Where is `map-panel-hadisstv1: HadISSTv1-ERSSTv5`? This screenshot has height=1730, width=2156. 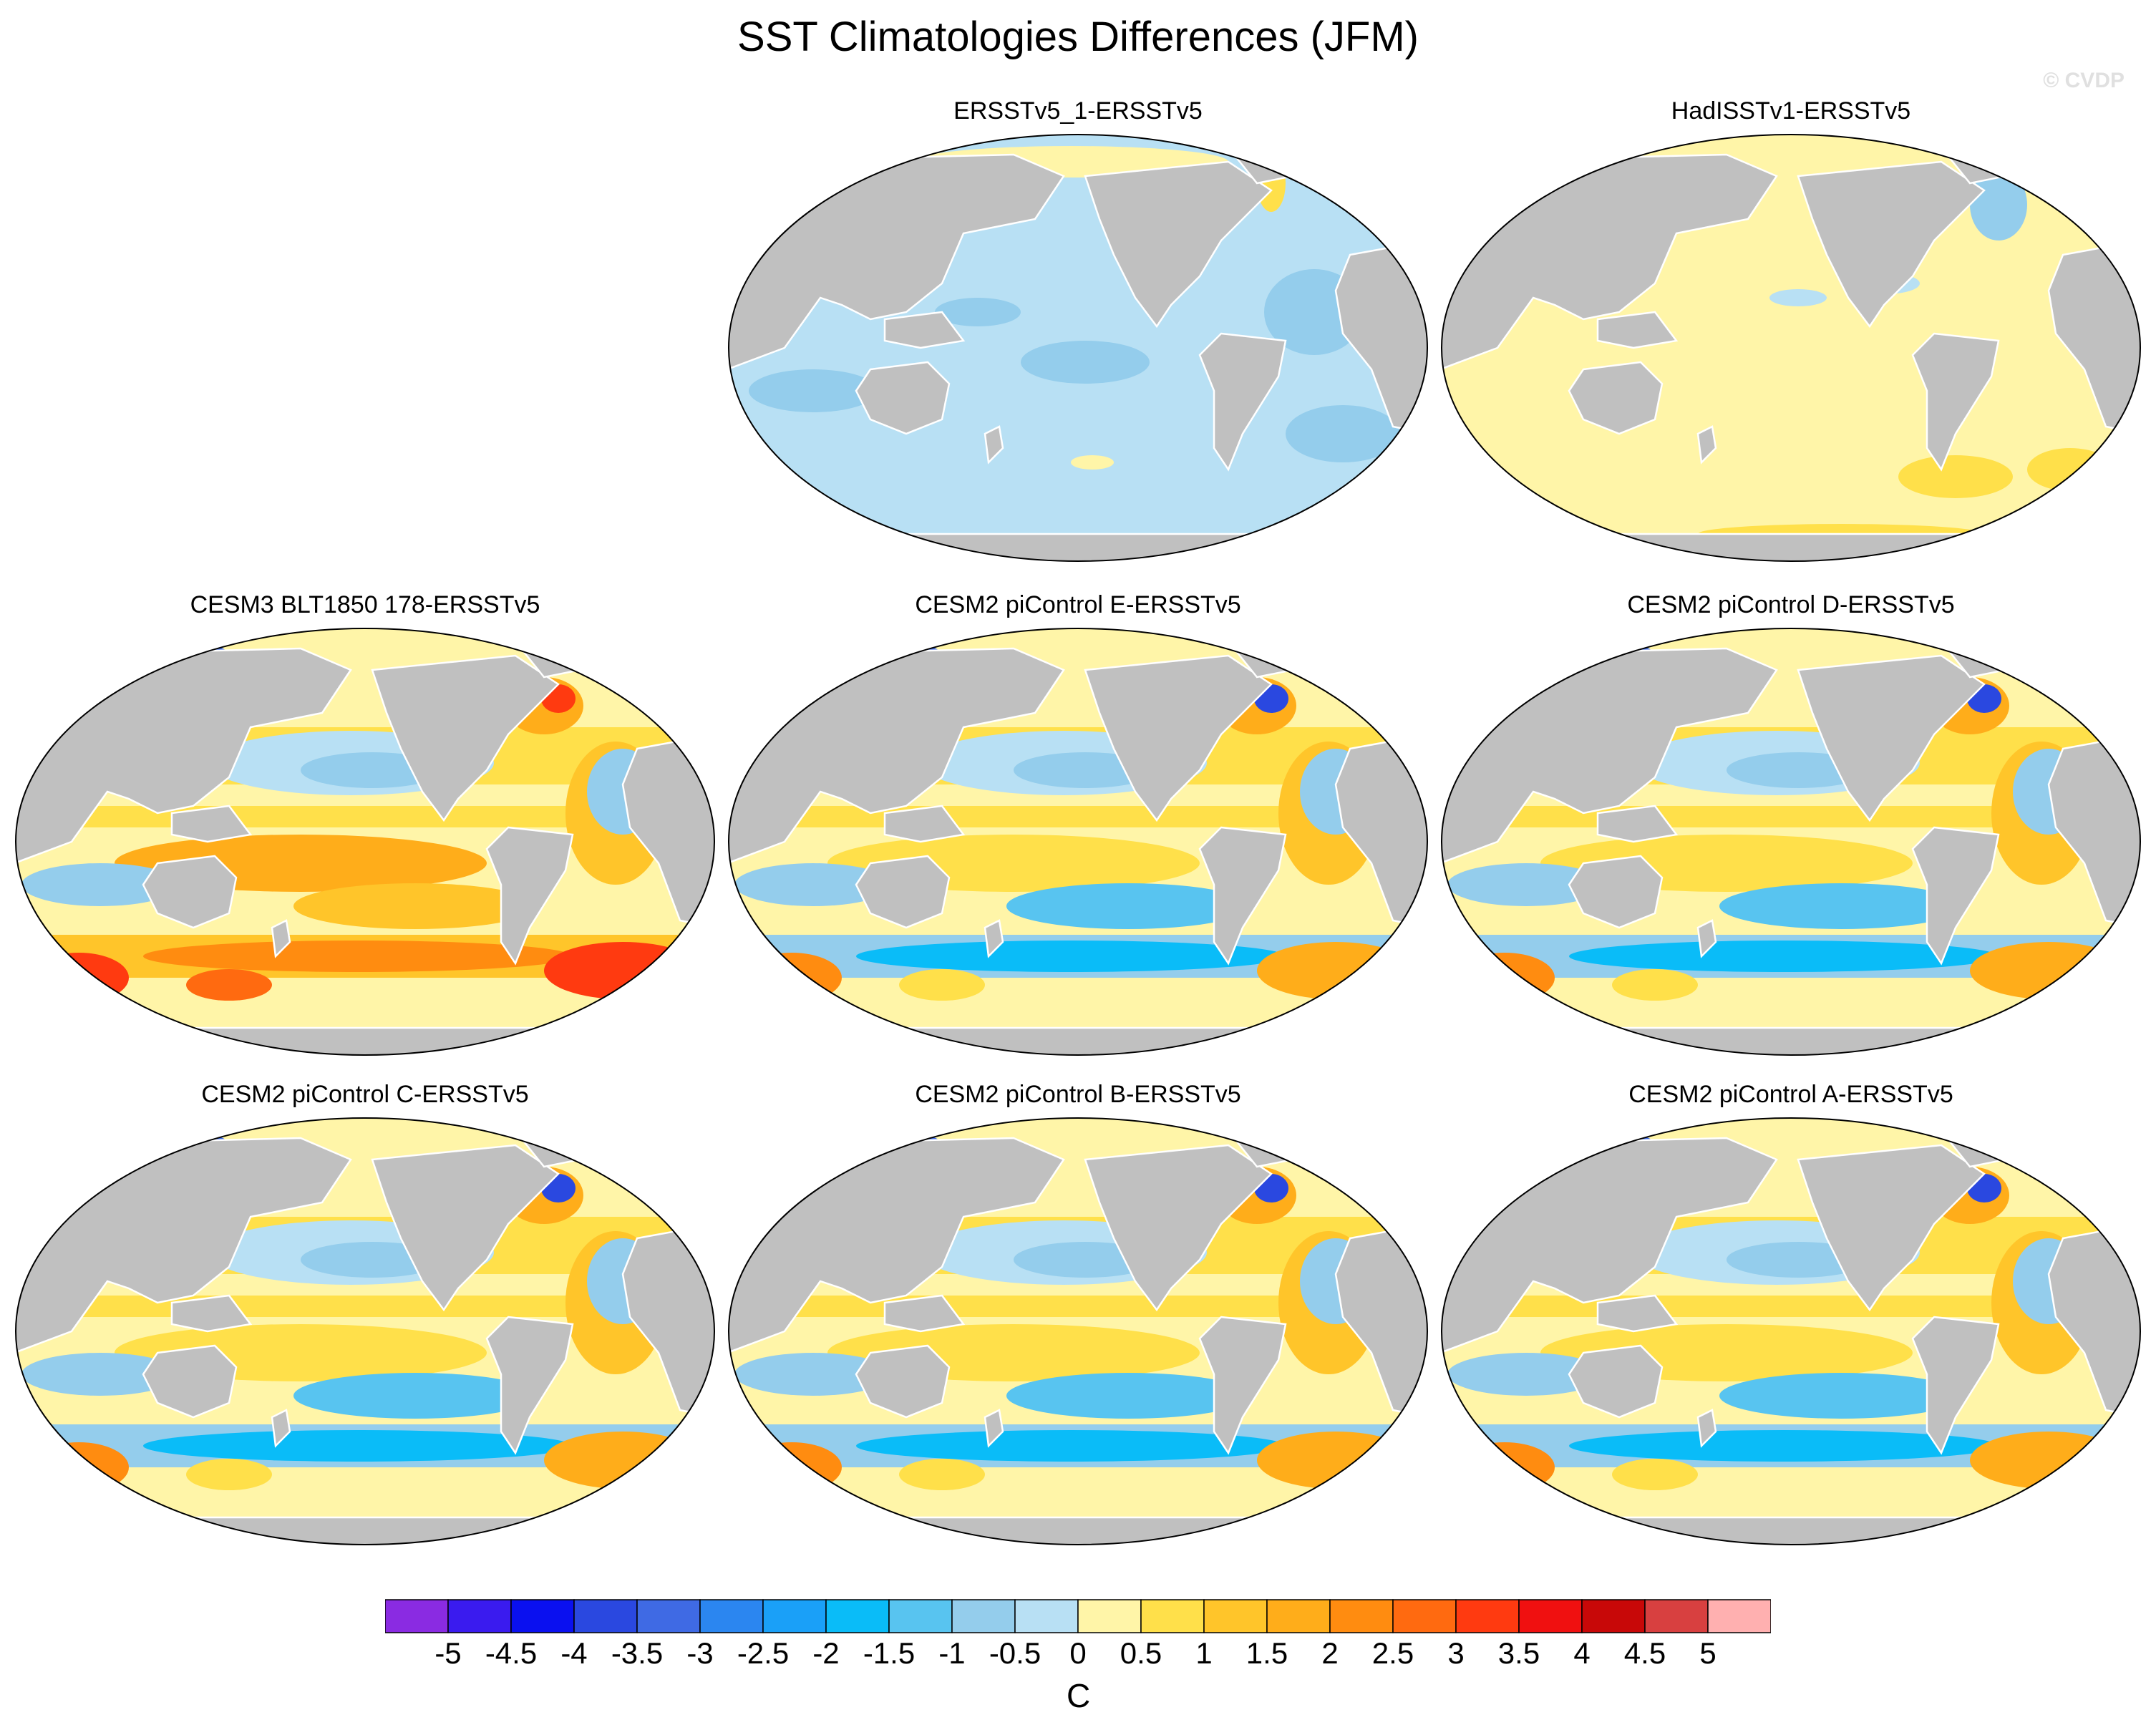
map-panel-hadisstv1: HadISSTv1-ERSSTv5 is located at coordinates (1791, 333).